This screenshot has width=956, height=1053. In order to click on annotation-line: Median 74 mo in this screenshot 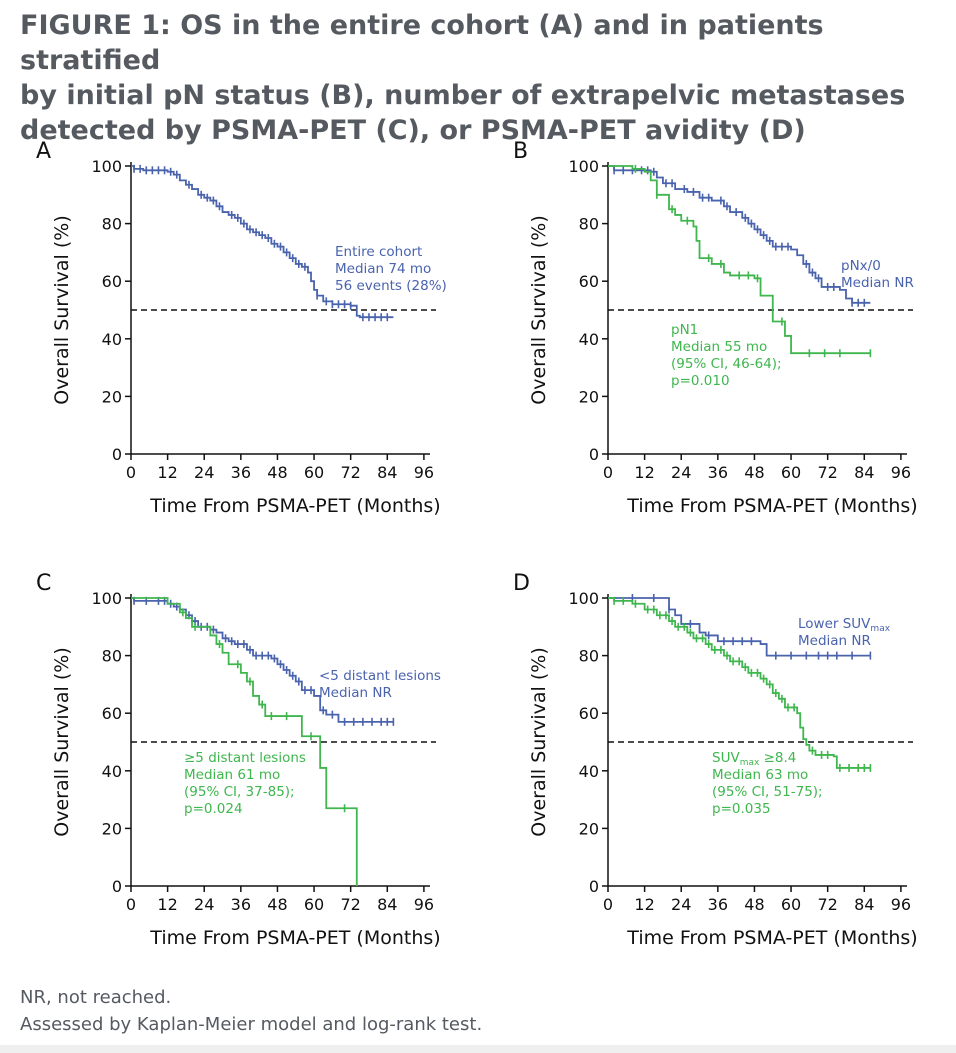, I will do `click(383, 269)`.